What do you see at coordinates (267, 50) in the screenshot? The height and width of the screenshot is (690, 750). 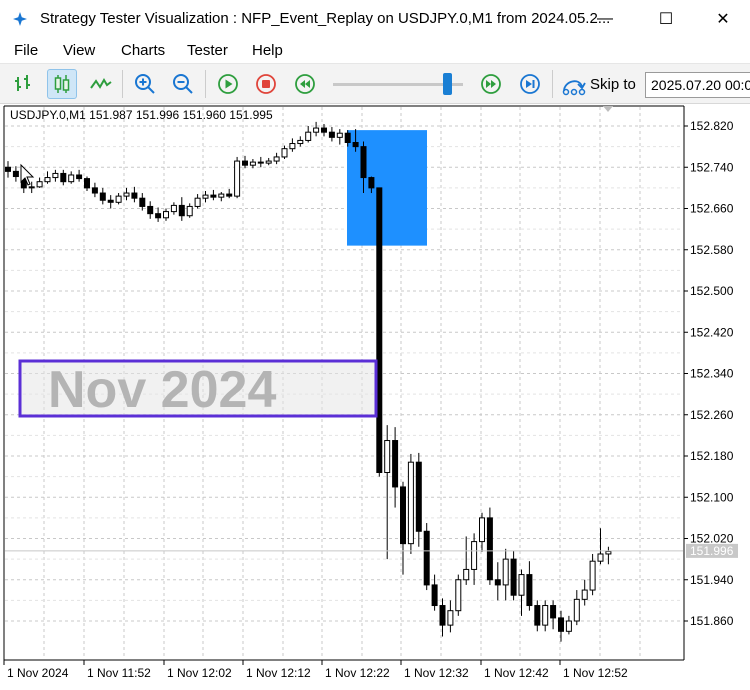 I see `menu-help: Help` at bounding box center [267, 50].